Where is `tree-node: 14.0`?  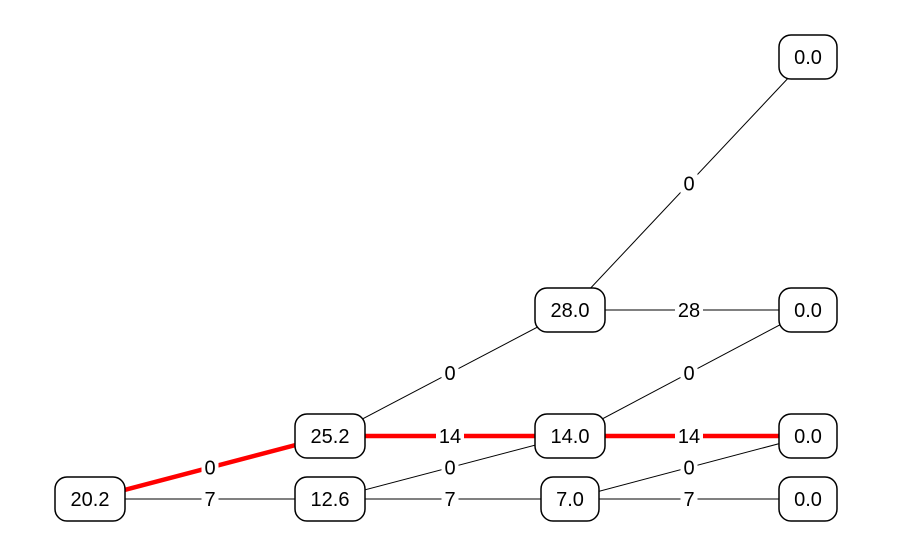
tree-node: 14.0 is located at coordinates (570, 436).